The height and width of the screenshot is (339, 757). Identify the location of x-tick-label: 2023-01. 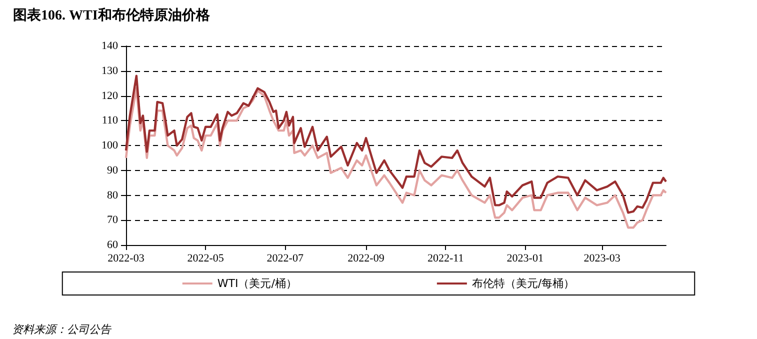
(525, 258).